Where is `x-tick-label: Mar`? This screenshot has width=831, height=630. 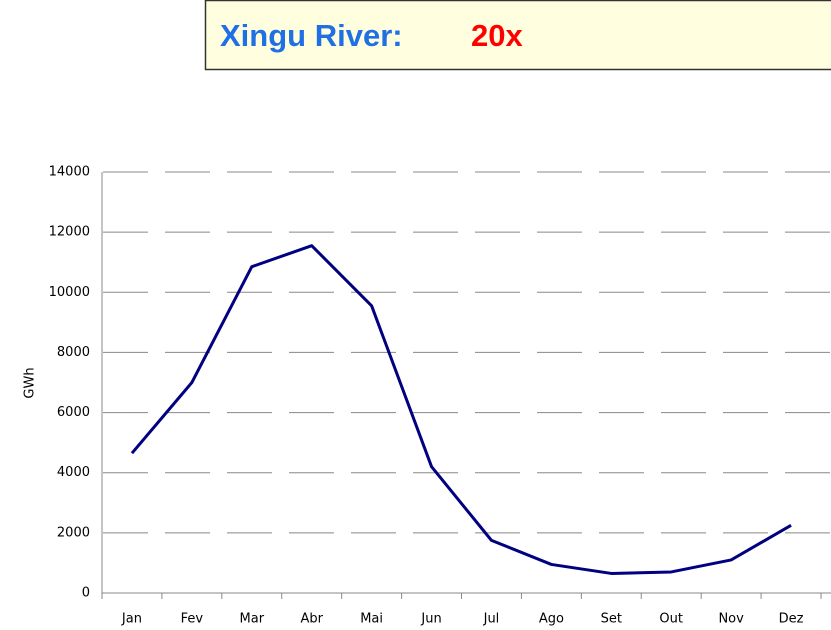
x-tick-label: Mar is located at coordinates (252, 619).